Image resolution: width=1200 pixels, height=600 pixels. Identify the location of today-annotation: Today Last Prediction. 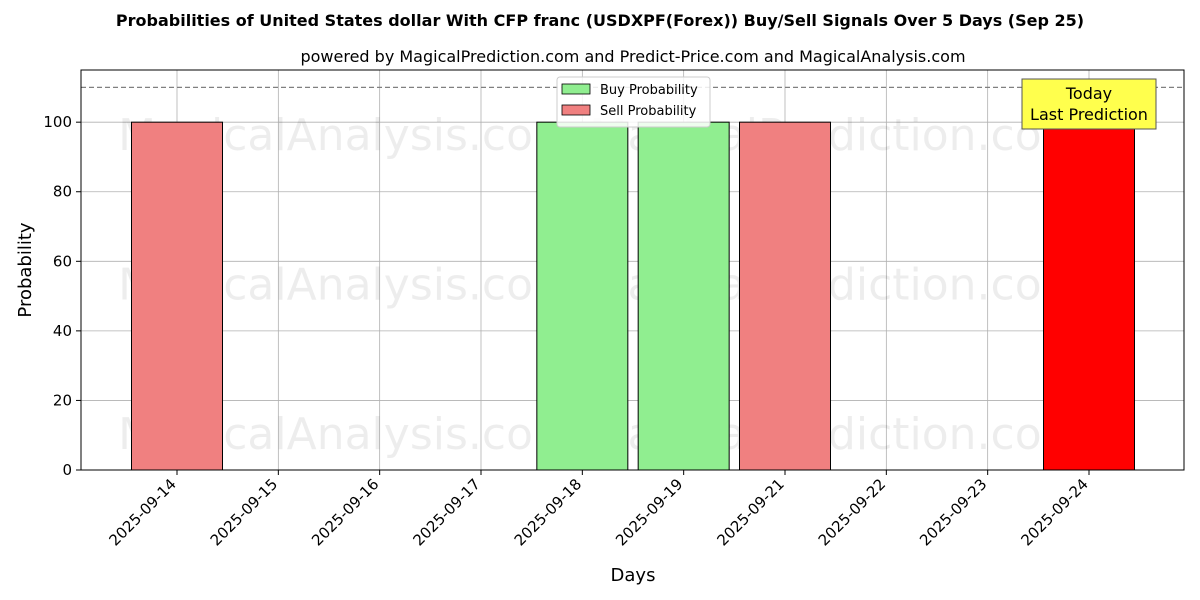
(1089, 104).